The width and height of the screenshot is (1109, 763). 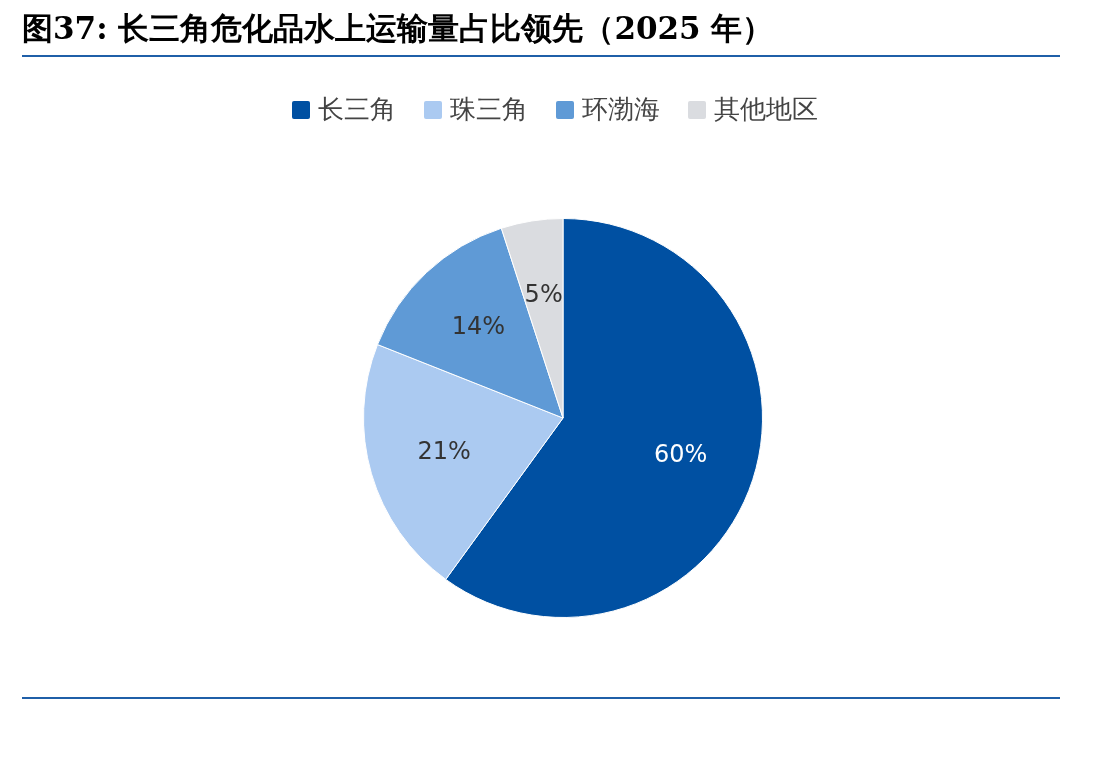 I want to click on chart-title: 图37: 长三角危化品水上运输量占比领先（2025 年）, so click(x=398, y=28).